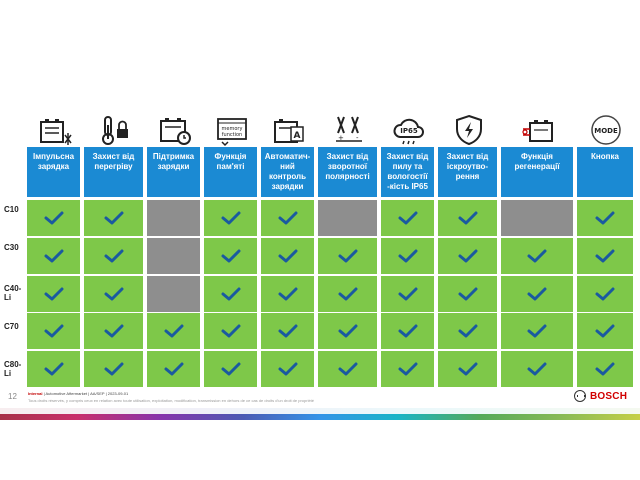 The height and width of the screenshot is (480, 640). I want to click on column-header-label: Захист від зворотної полярності, so click(347, 166).